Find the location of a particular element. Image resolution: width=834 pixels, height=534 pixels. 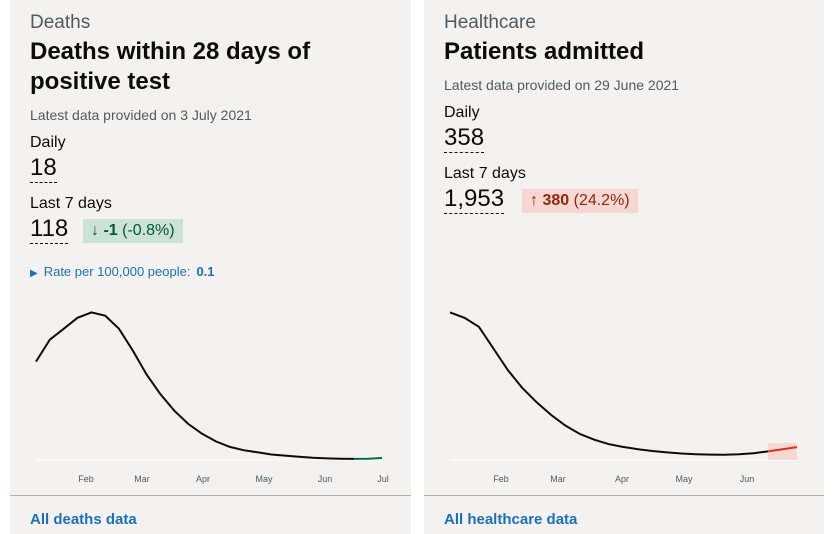

card-title: Patients admitted is located at coordinates (544, 51).